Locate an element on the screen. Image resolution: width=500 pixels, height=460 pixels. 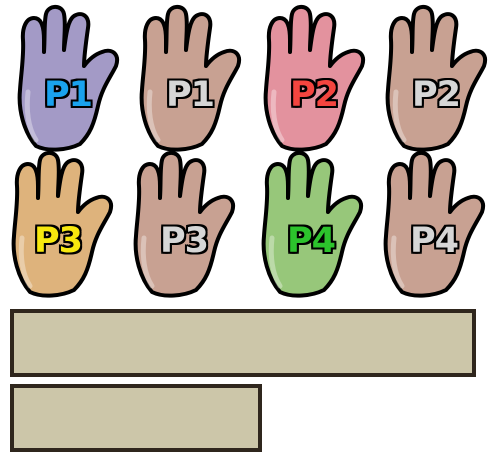
glove-cursor-p2-color: P2 is located at coordinates (314, 80).